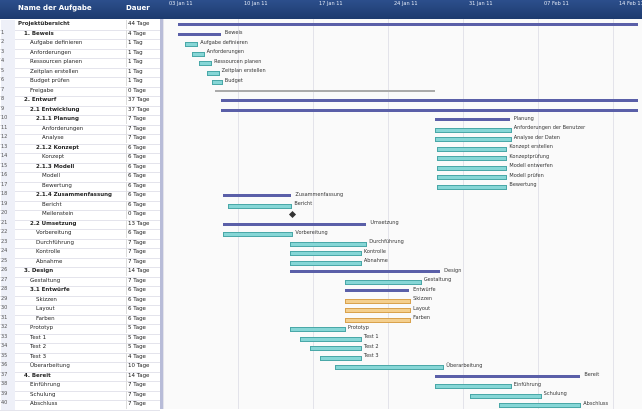 The image size is (642, 411). What do you see at coordinates (80, 44) in the screenshot?
I see `task-row: 2 Aufgabe definieren 1 Tag` at bounding box center [80, 44].